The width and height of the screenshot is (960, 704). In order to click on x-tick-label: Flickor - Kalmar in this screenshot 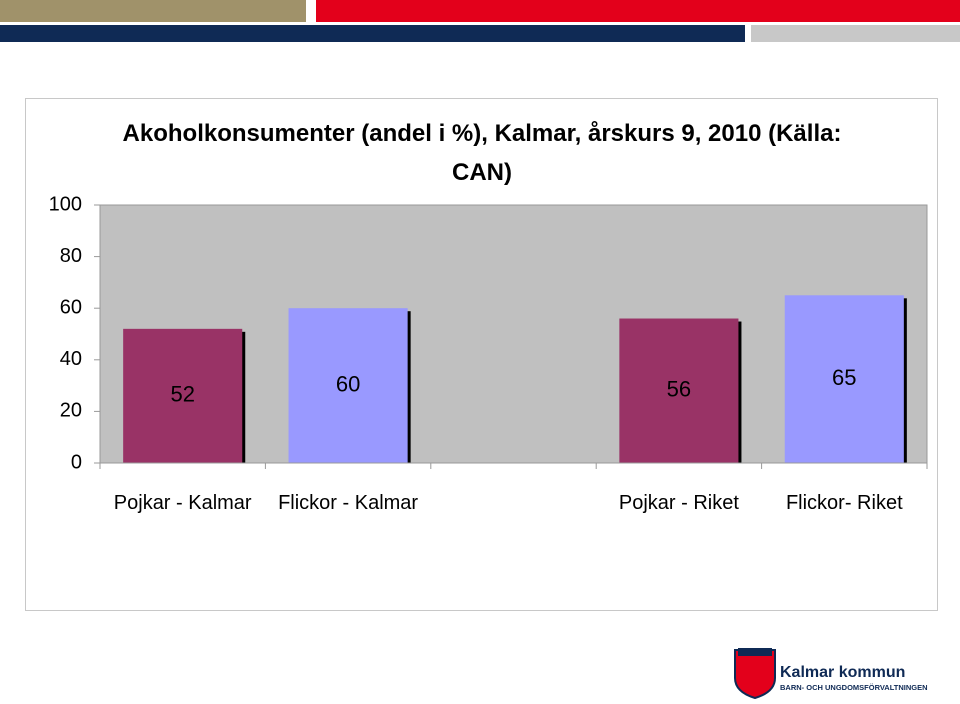, I will do `click(348, 503)`.